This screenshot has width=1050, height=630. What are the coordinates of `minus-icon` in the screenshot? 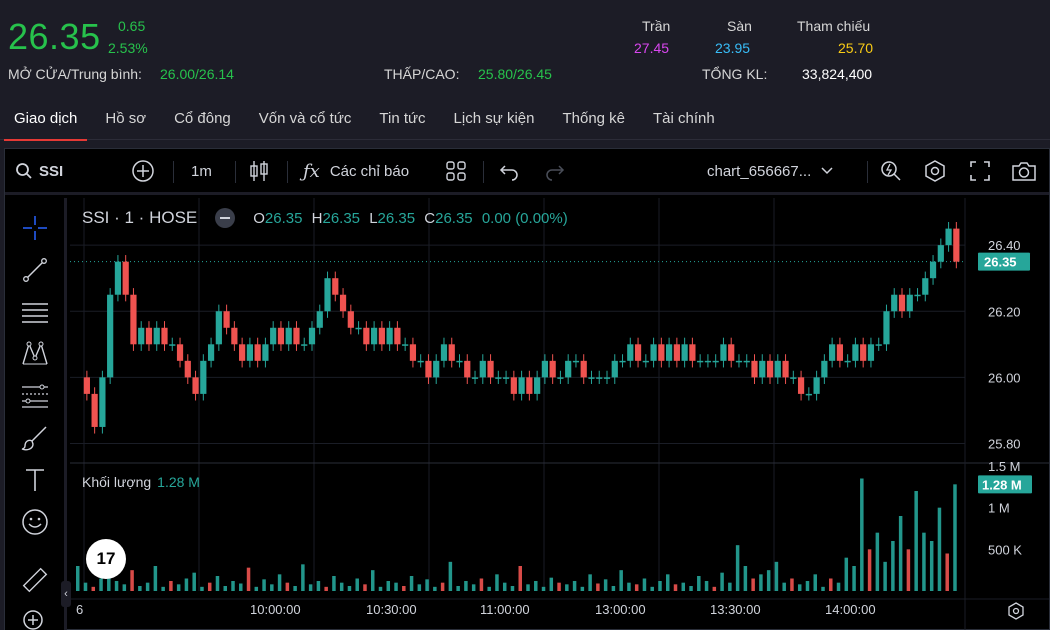 It's located at (225, 218).